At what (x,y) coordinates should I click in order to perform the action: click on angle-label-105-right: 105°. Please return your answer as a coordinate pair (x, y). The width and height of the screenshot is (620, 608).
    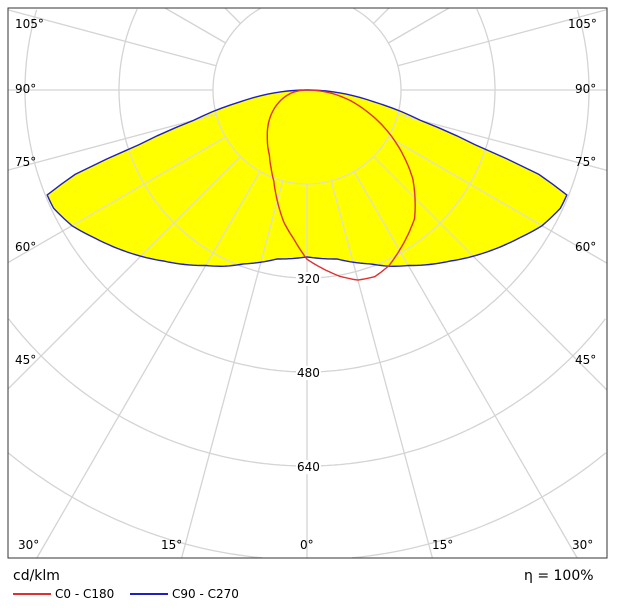
    Looking at the image, I should click on (582, 24).